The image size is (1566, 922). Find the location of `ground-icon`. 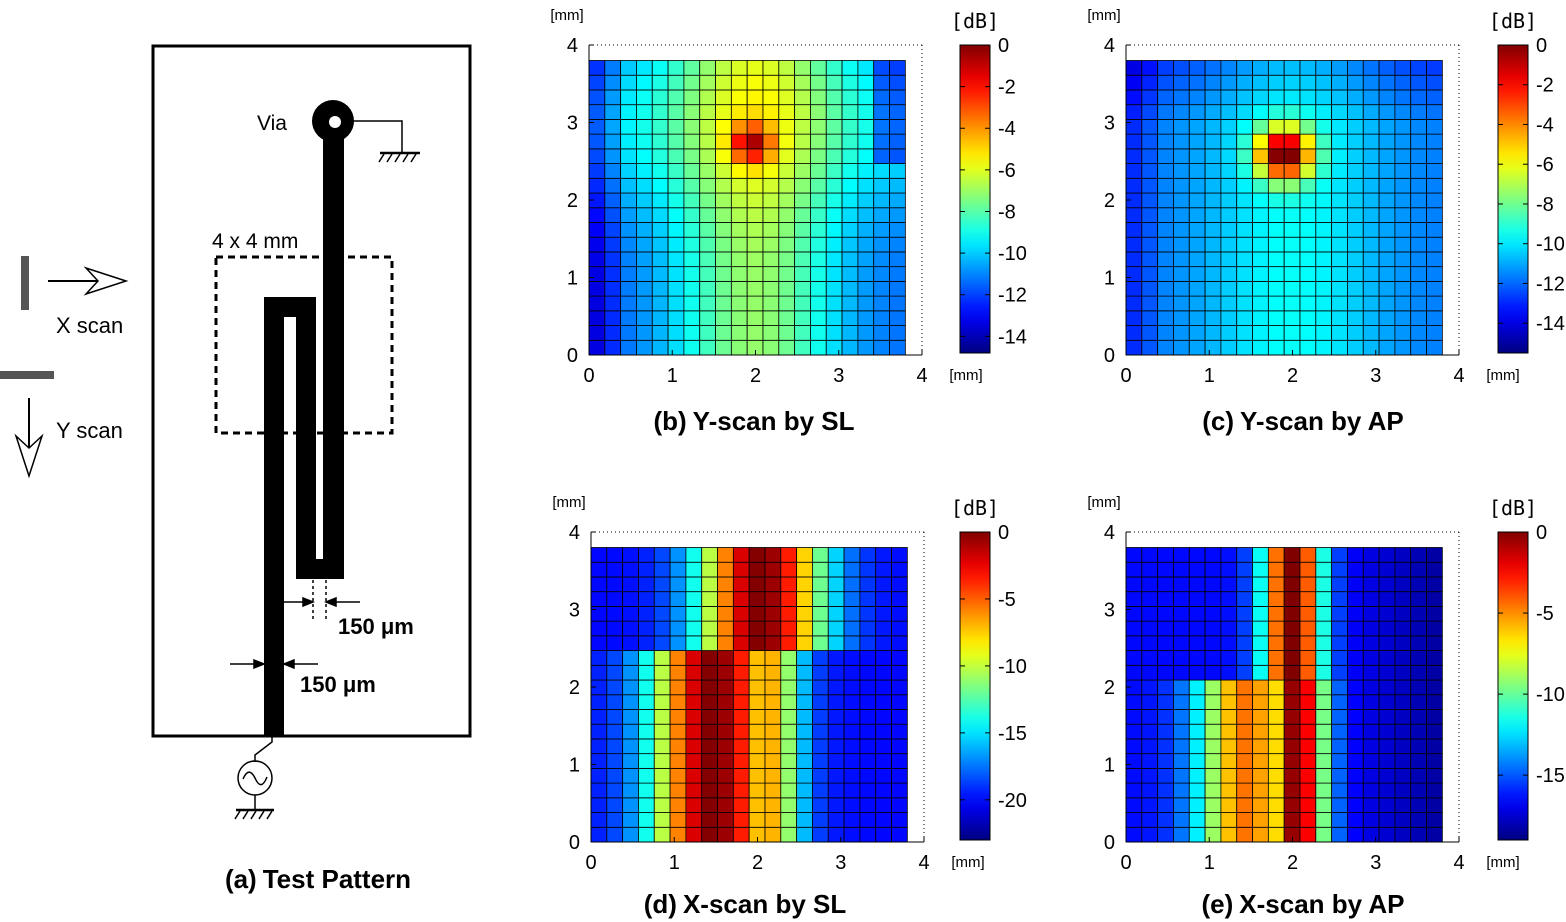

ground-icon is located at coordinates (382, 141).